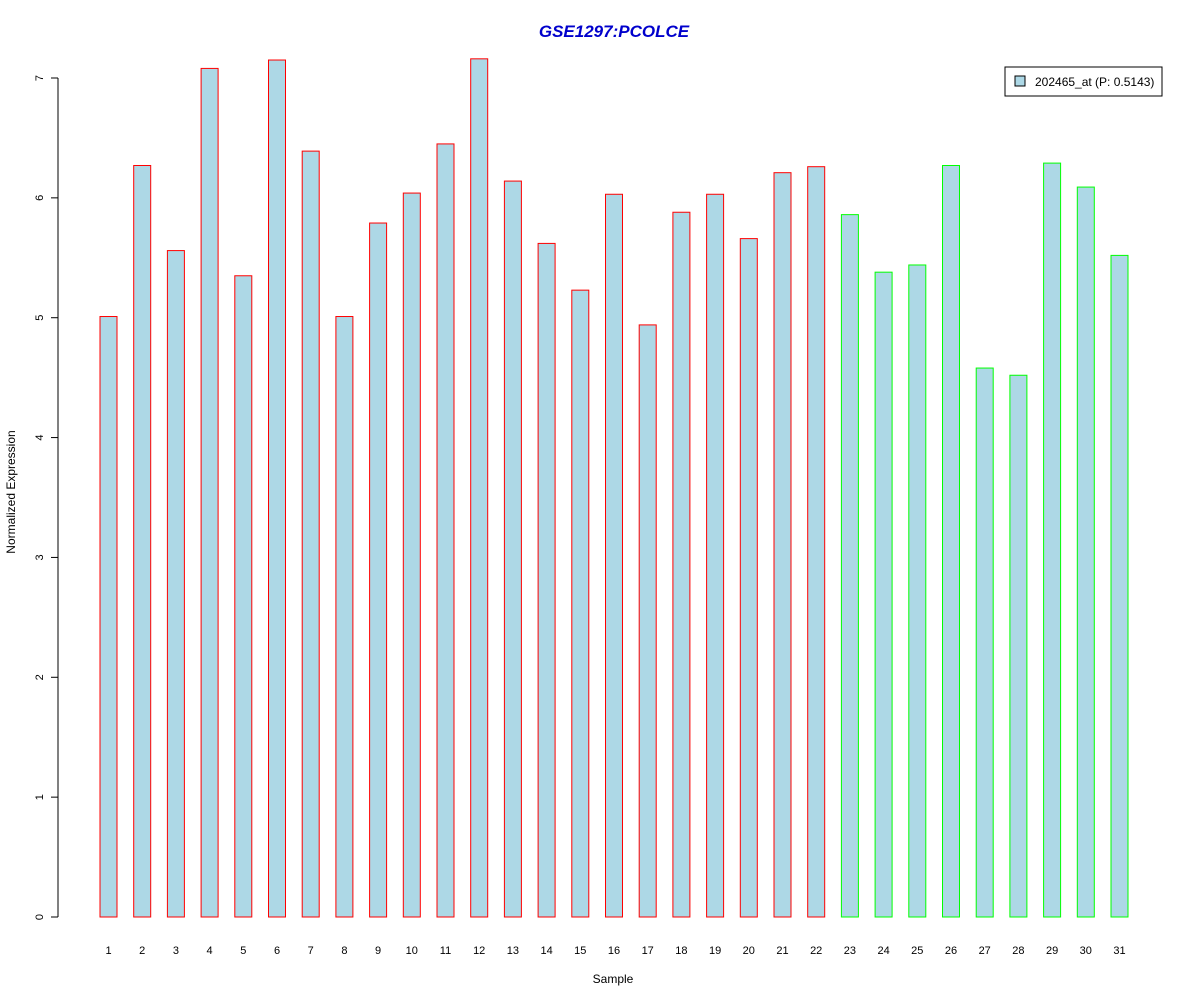 The height and width of the screenshot is (1000, 1200). I want to click on x-tick-label: 8, so click(344, 951).